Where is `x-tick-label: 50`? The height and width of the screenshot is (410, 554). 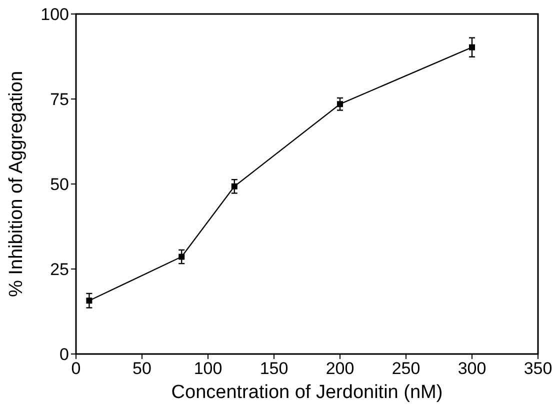 x-tick-label: 50 is located at coordinates (142, 368).